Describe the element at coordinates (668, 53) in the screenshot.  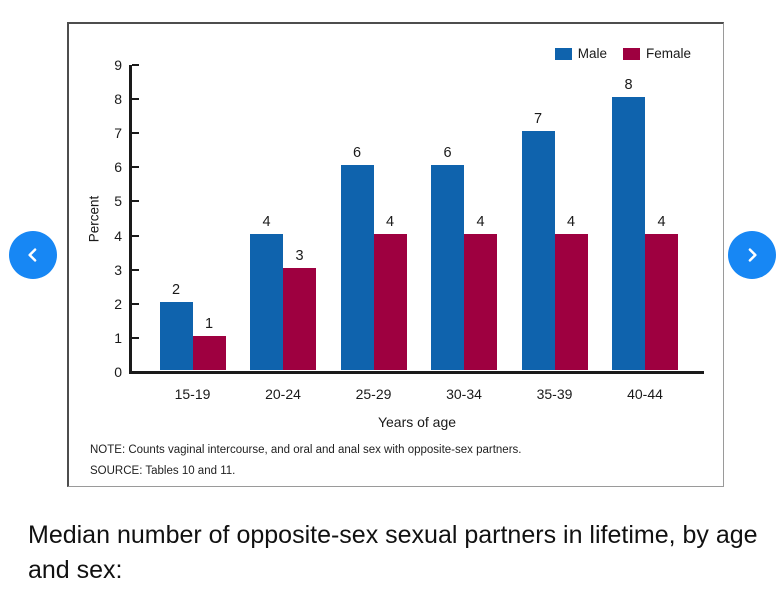
I see `legend-label: Female` at that location.